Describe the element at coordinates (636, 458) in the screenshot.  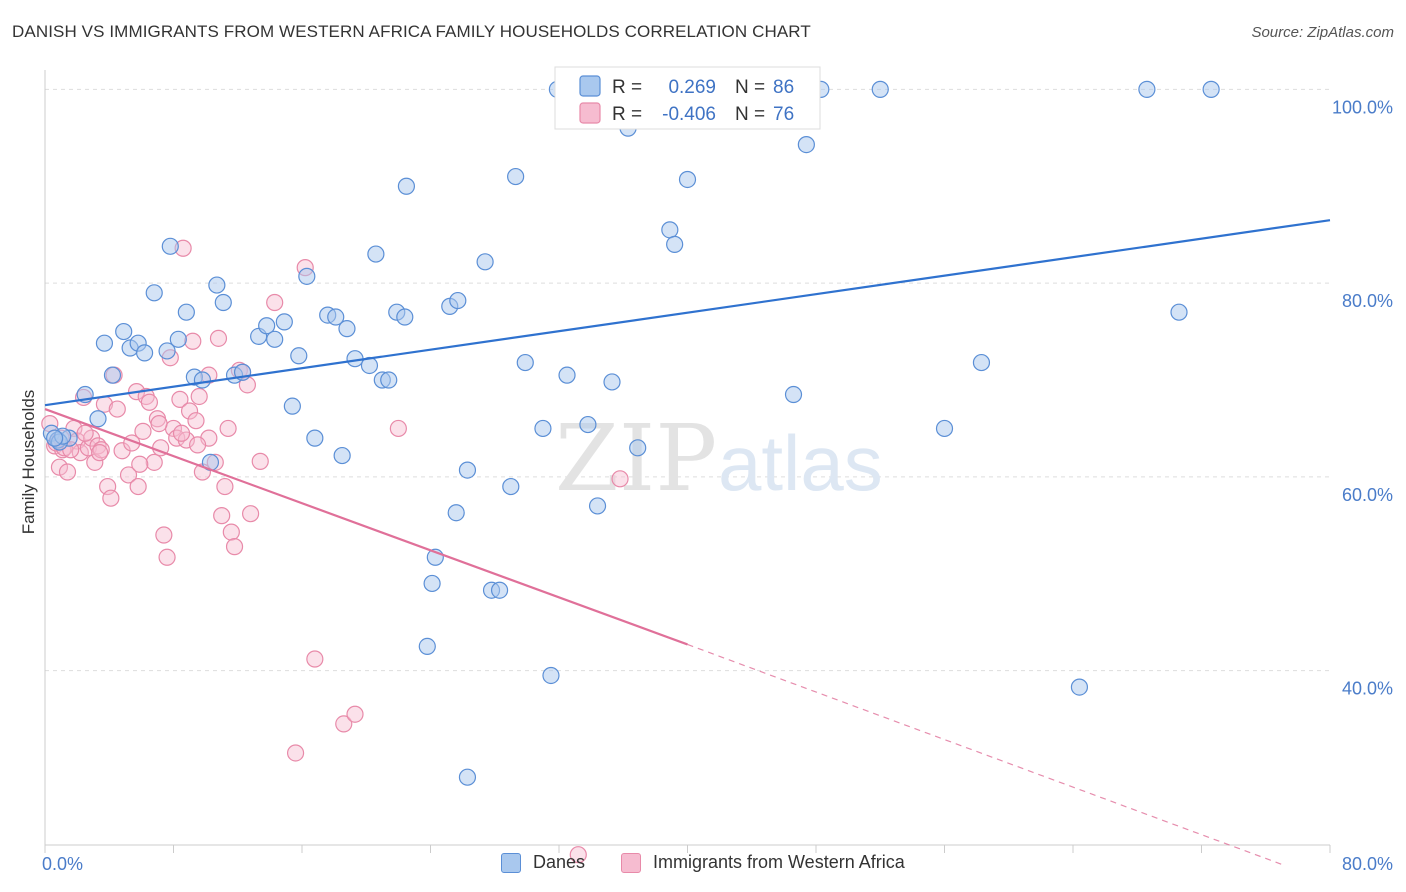
I see `watermark-zip: ZIP` at that location.